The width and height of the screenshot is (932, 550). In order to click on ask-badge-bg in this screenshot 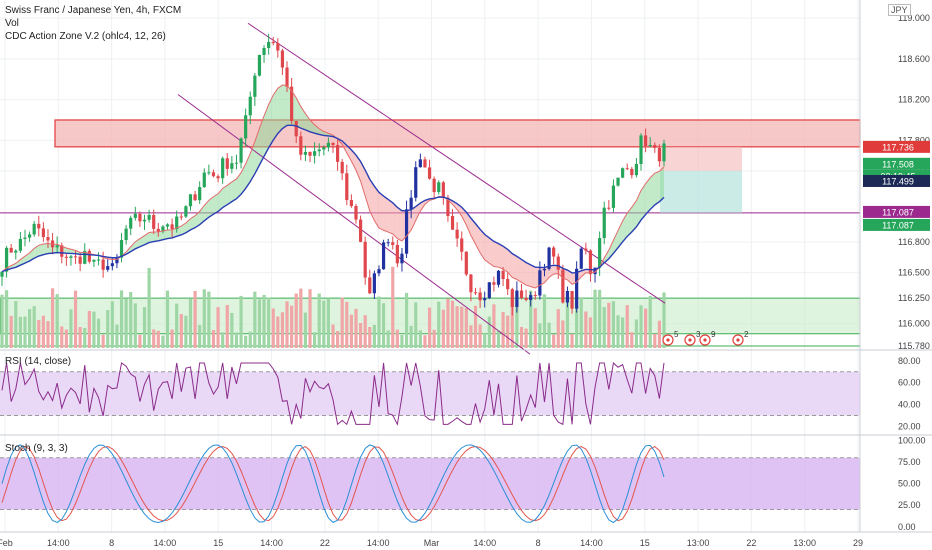, I will do `click(896, 180)`.